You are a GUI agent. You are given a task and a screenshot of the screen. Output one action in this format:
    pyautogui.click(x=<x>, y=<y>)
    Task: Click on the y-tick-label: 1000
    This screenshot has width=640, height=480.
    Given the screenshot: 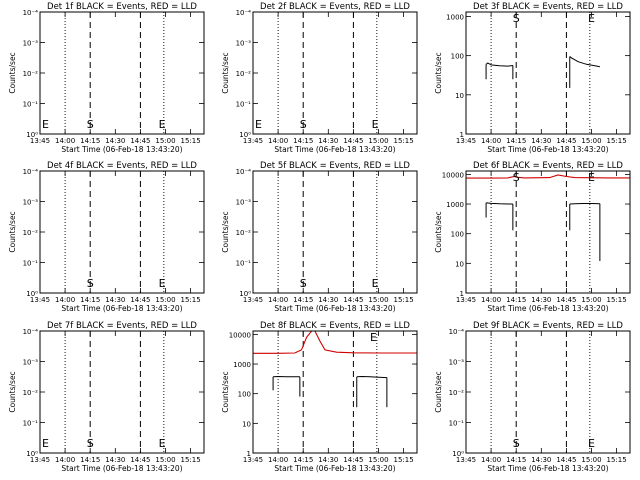 What is the action you would take?
    pyautogui.click(x=455, y=17)
    